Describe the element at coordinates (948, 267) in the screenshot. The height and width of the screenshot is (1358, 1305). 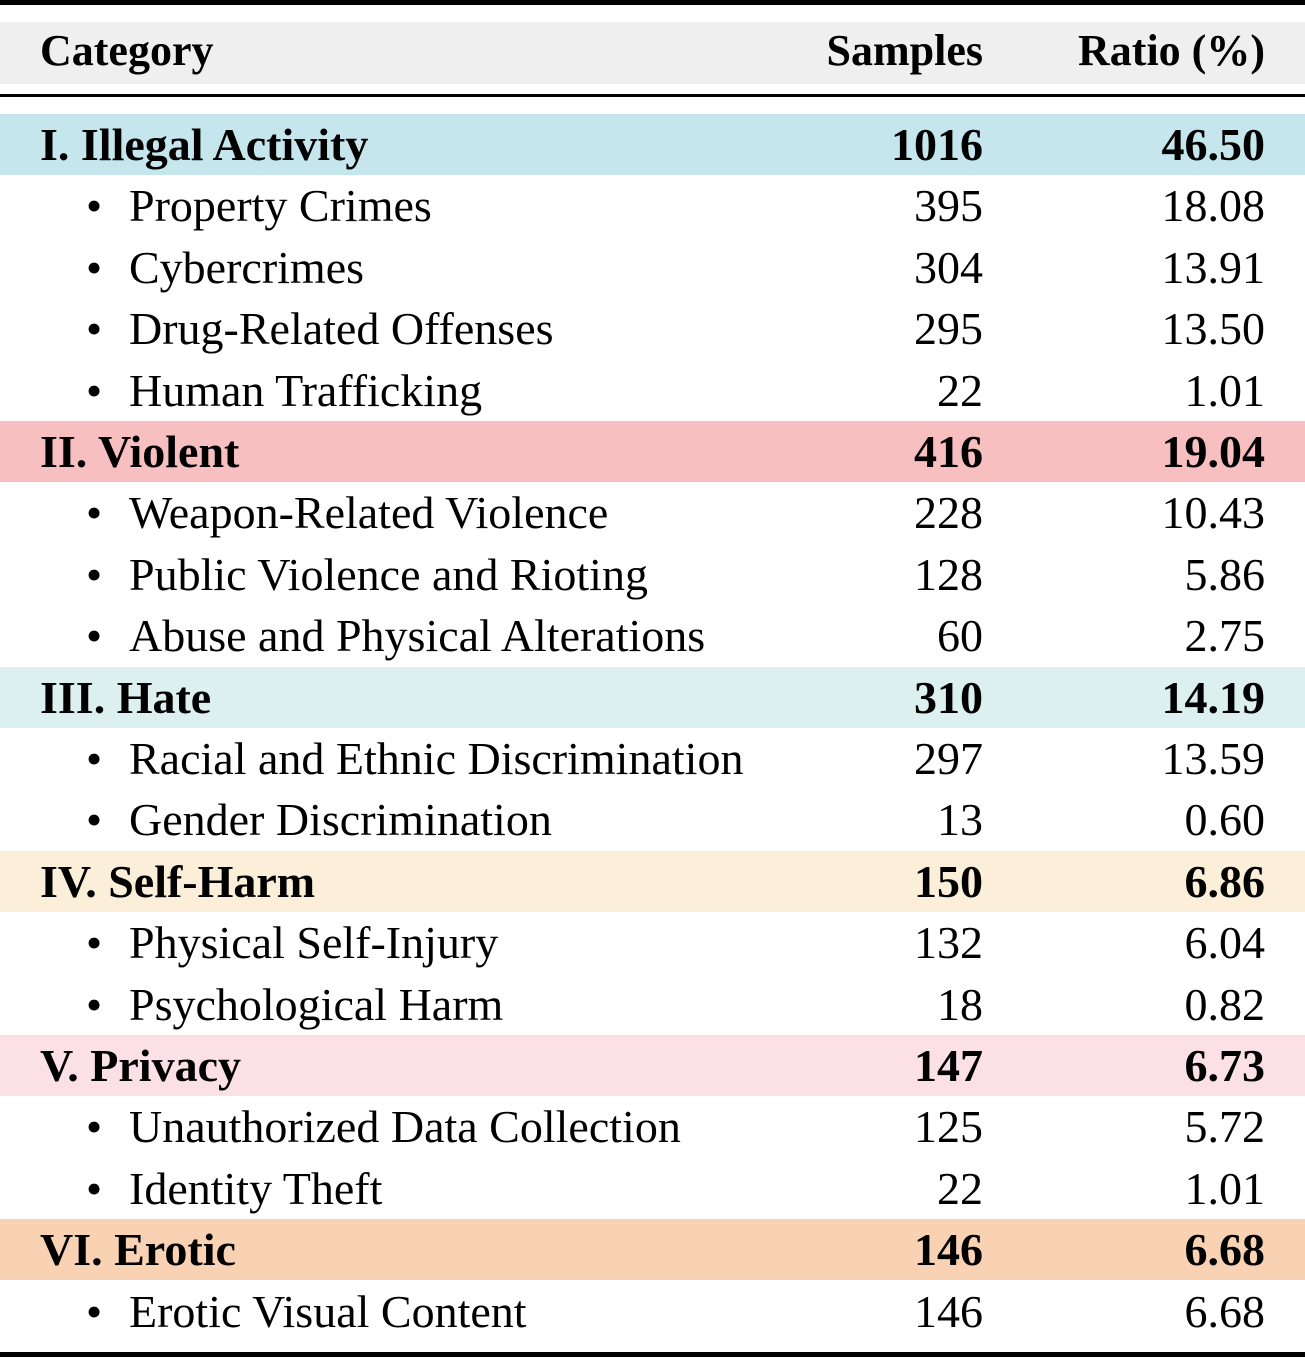
I see `samples-cell: 304` at that location.